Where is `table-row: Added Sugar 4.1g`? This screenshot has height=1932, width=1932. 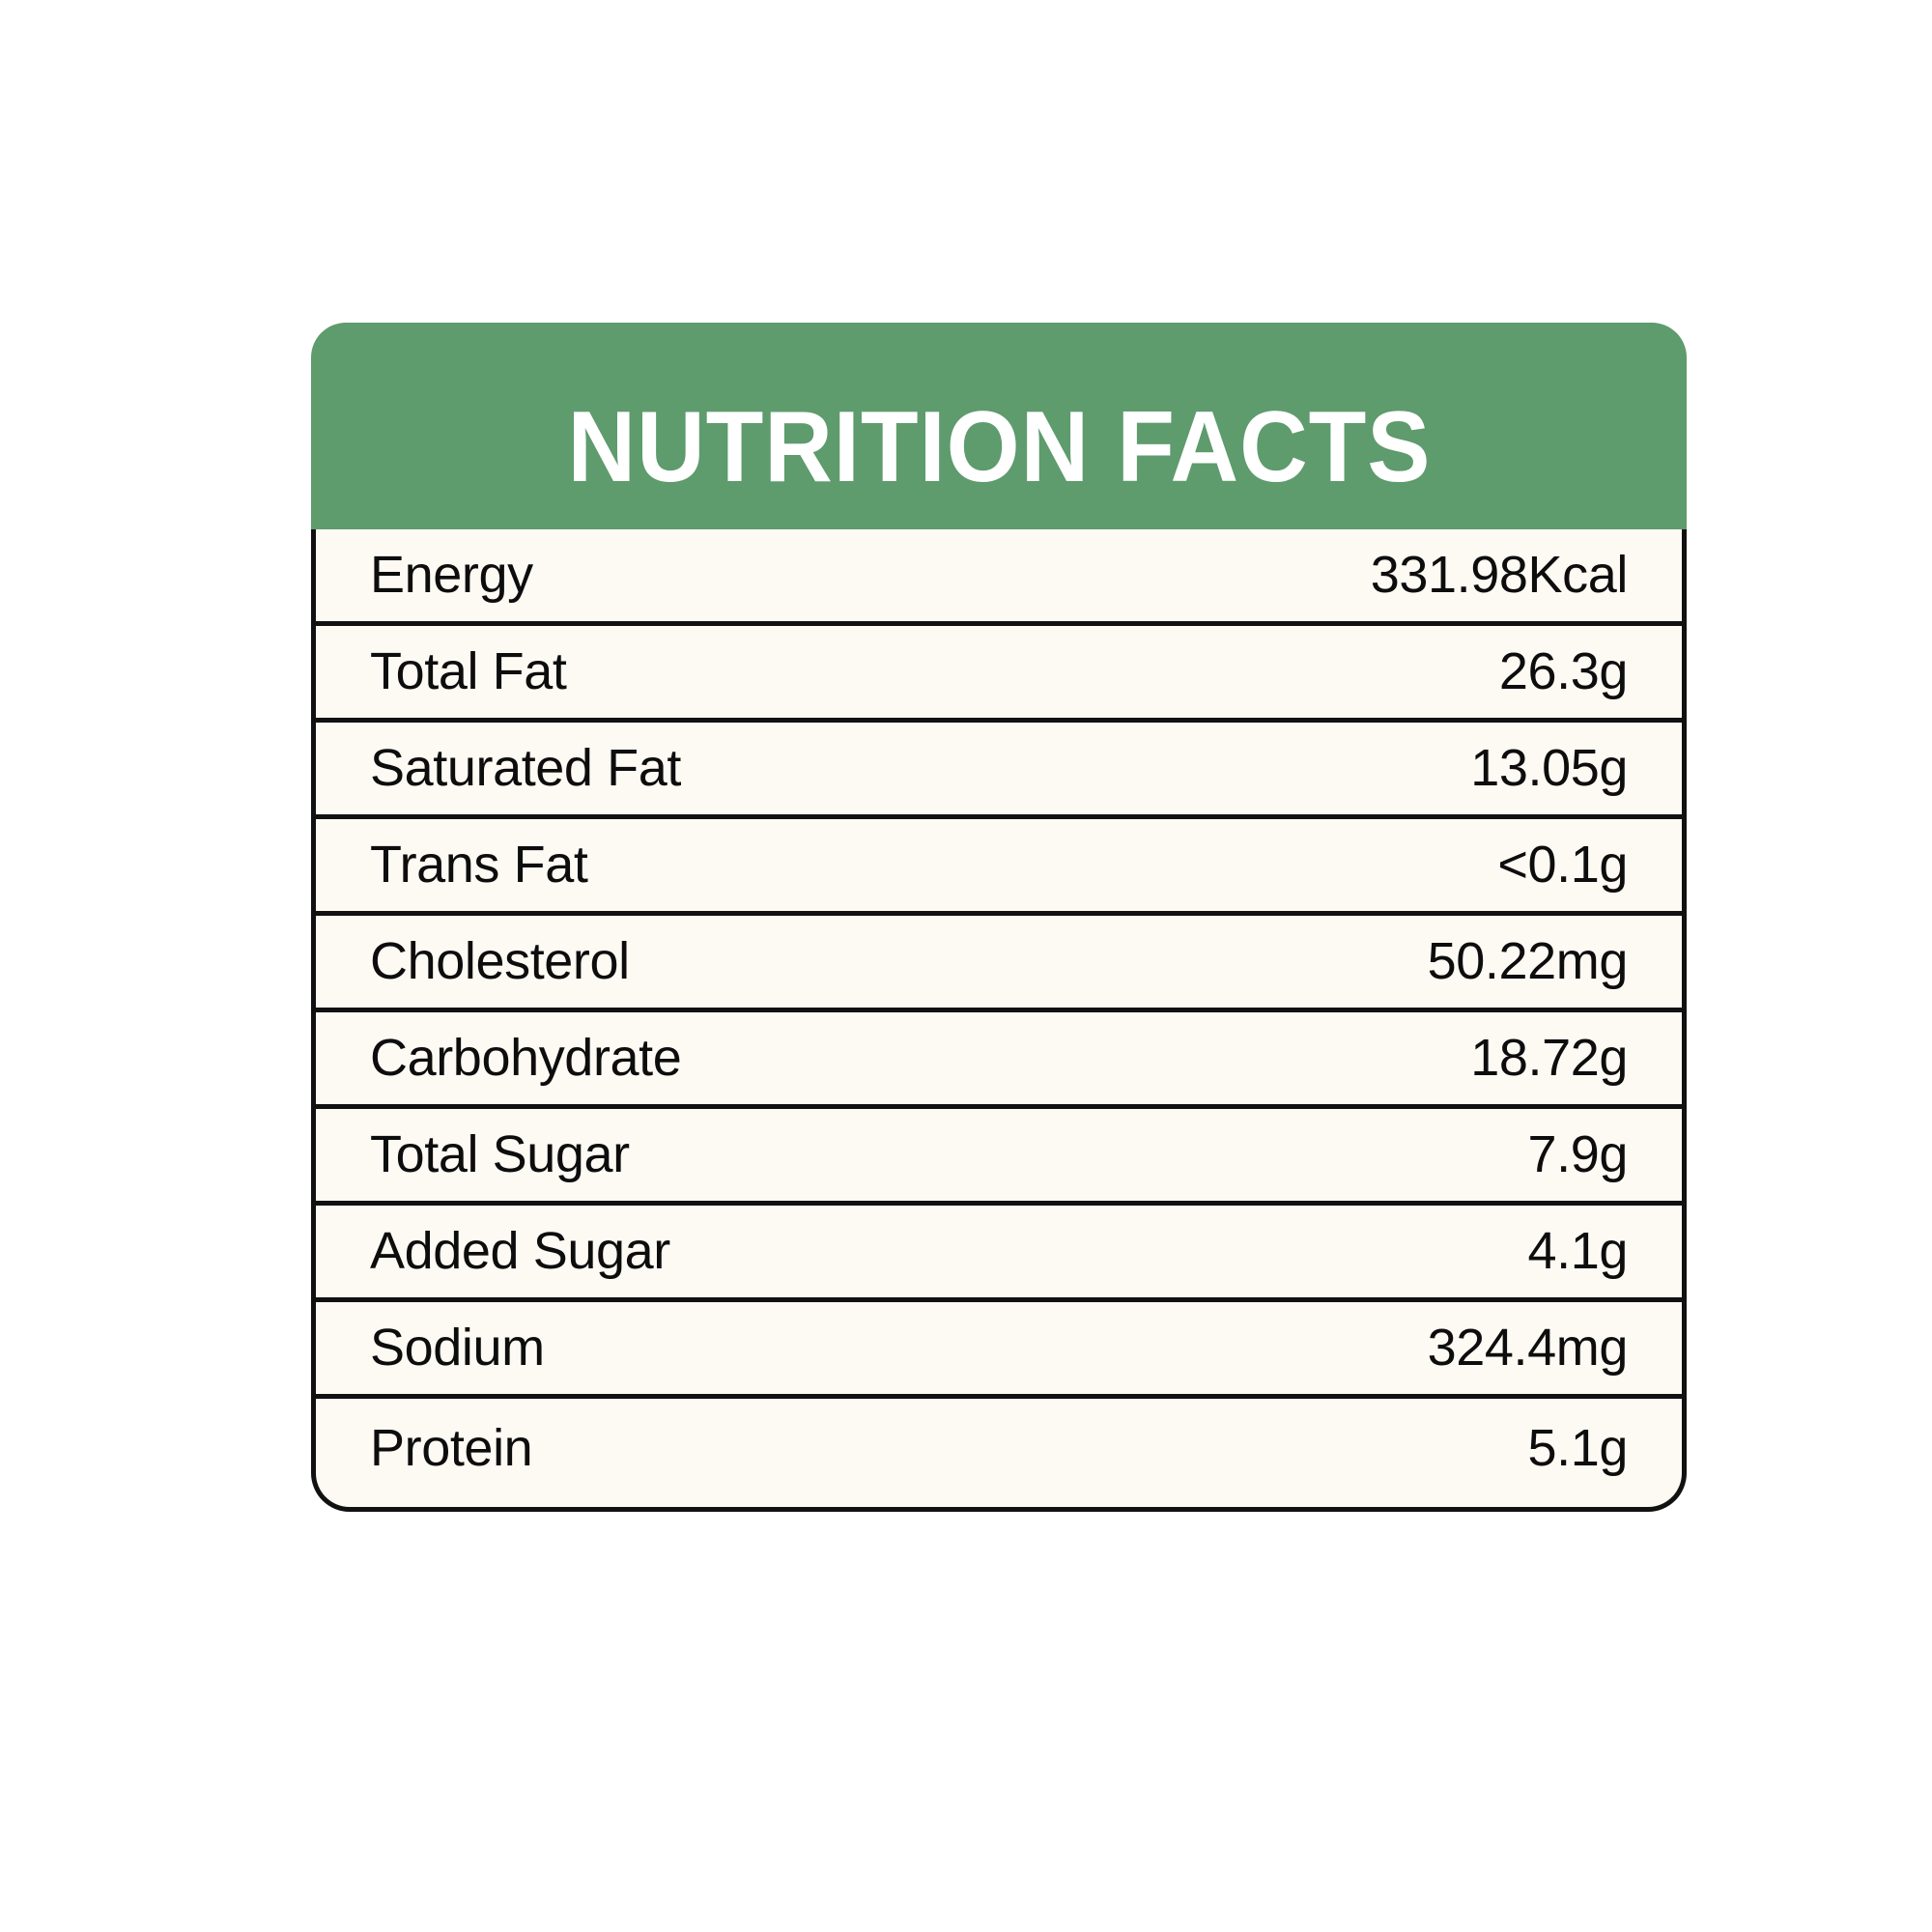
table-row: Added Sugar 4.1g is located at coordinates (999, 1254).